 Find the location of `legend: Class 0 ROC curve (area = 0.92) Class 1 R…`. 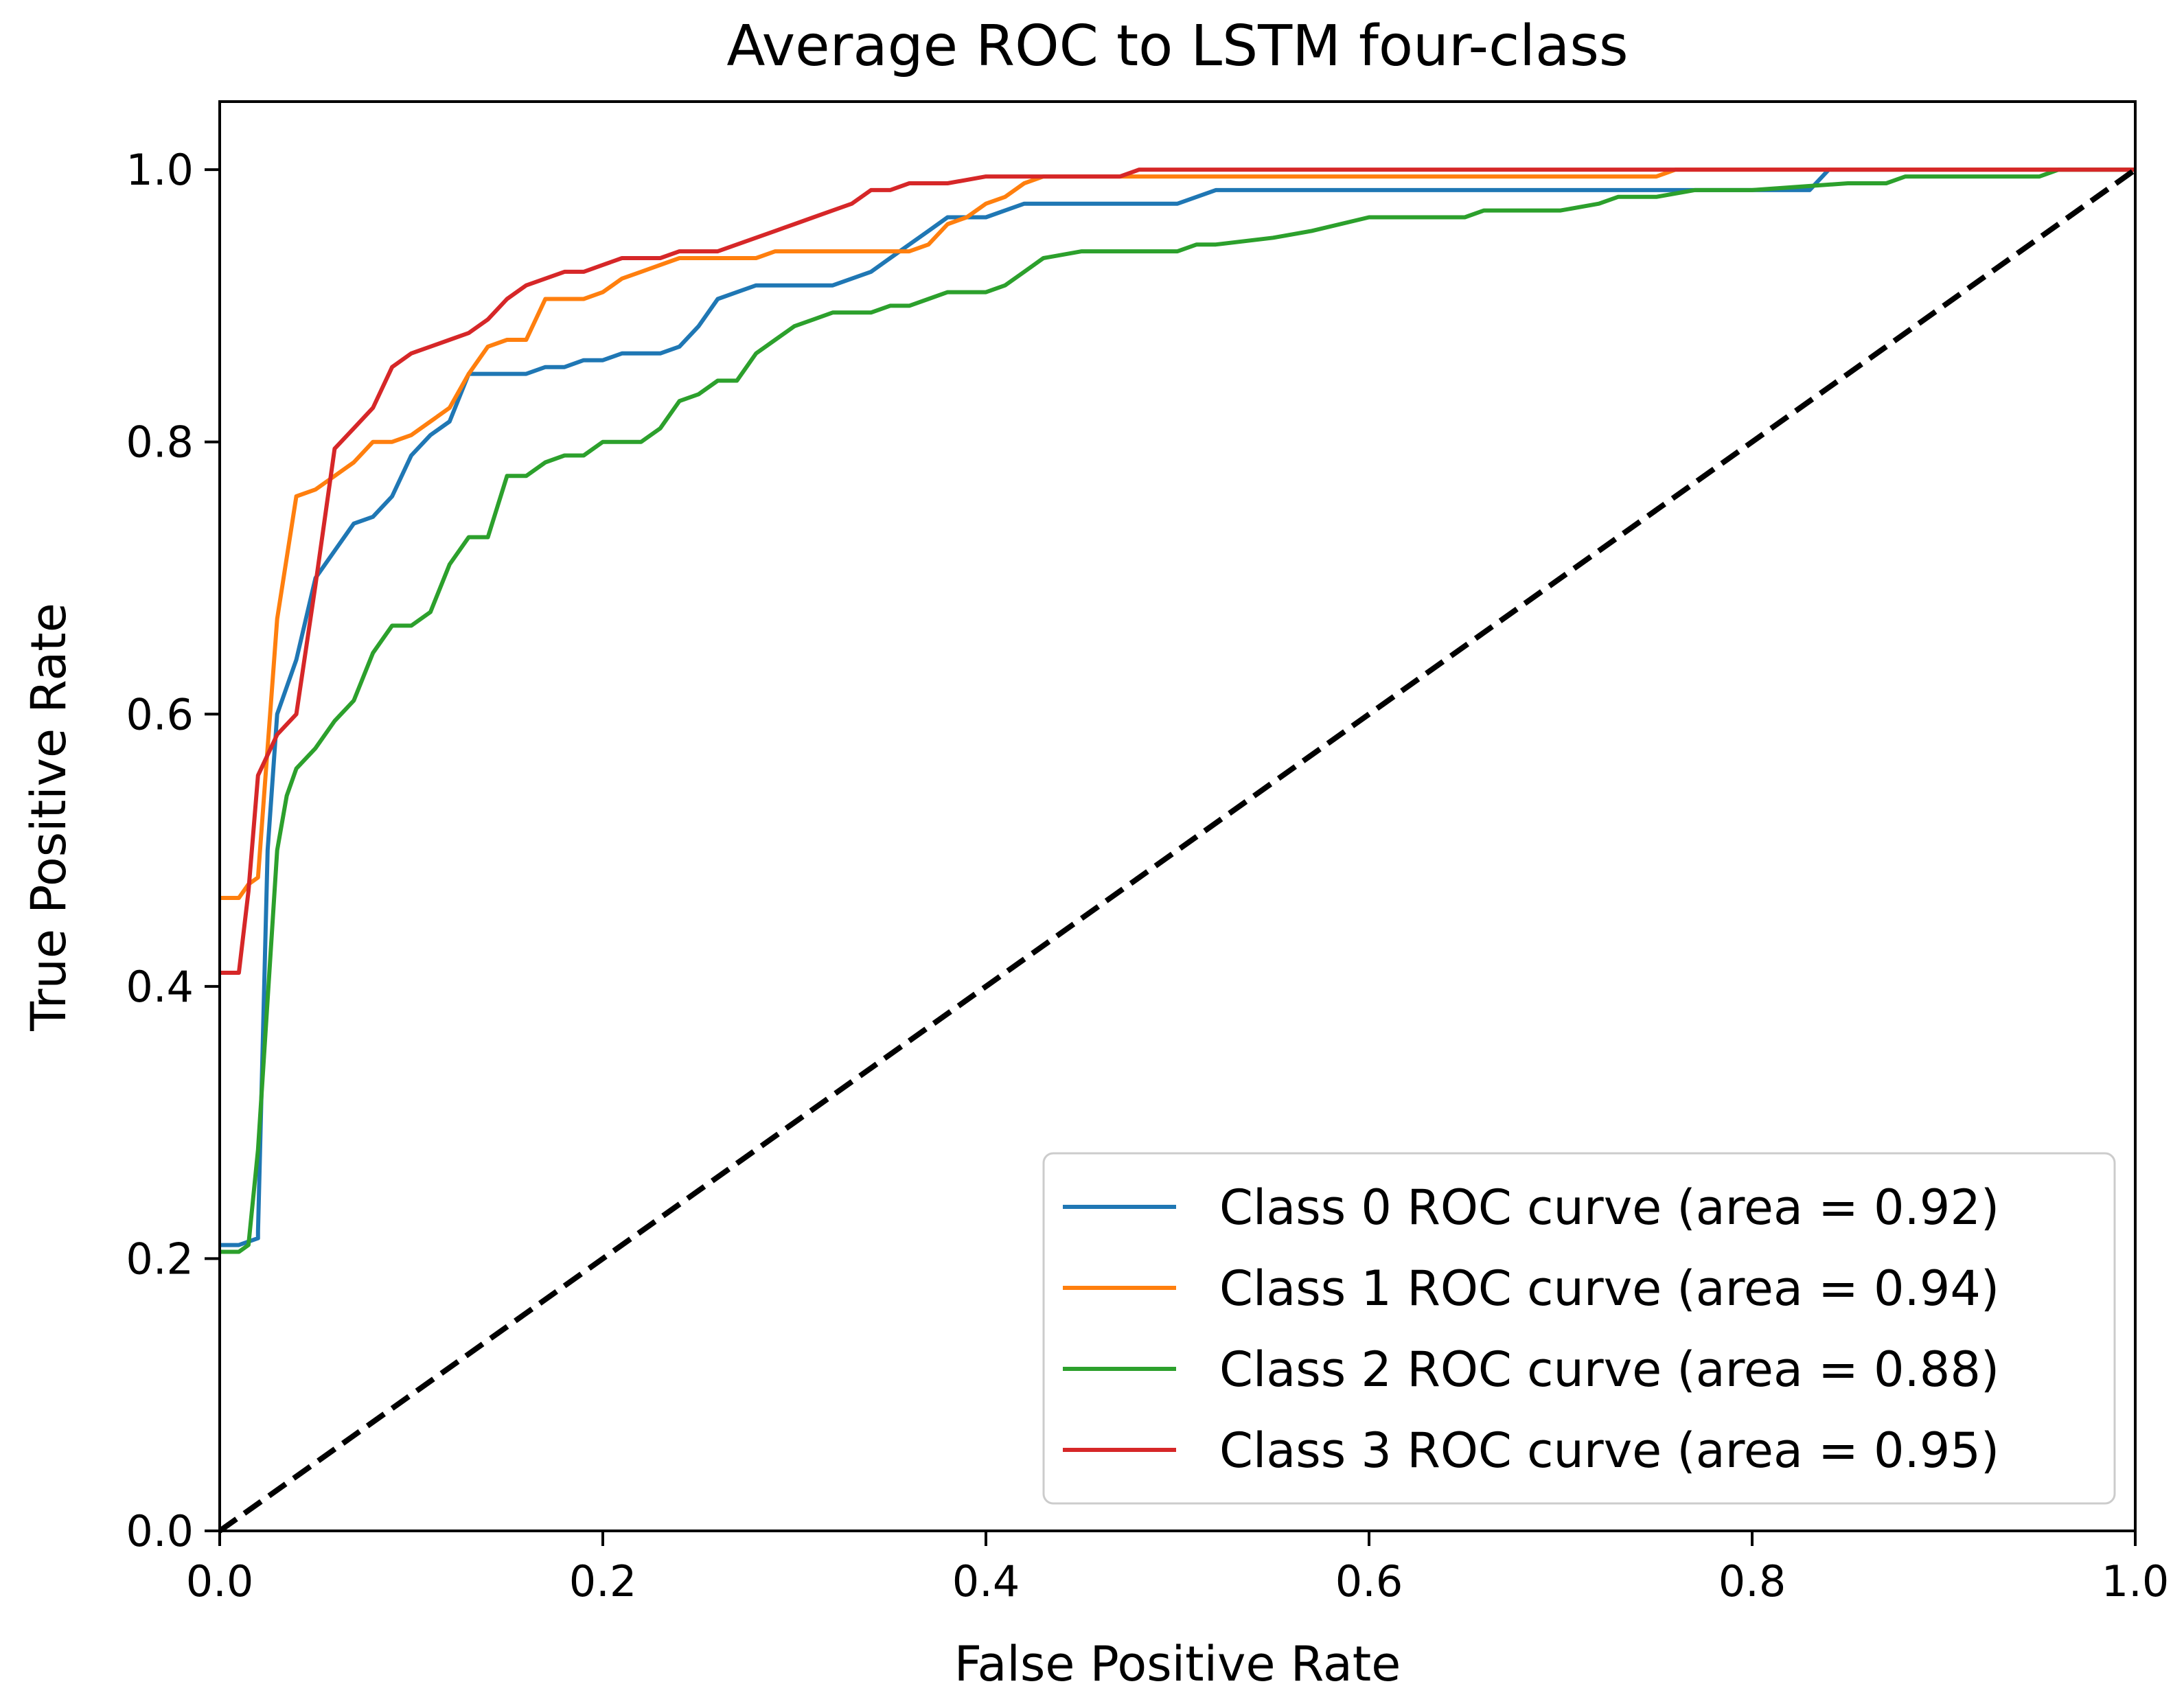

legend: Class 0 ROC curve (area = 0.92) Class 1 R… is located at coordinates (1579, 1328).